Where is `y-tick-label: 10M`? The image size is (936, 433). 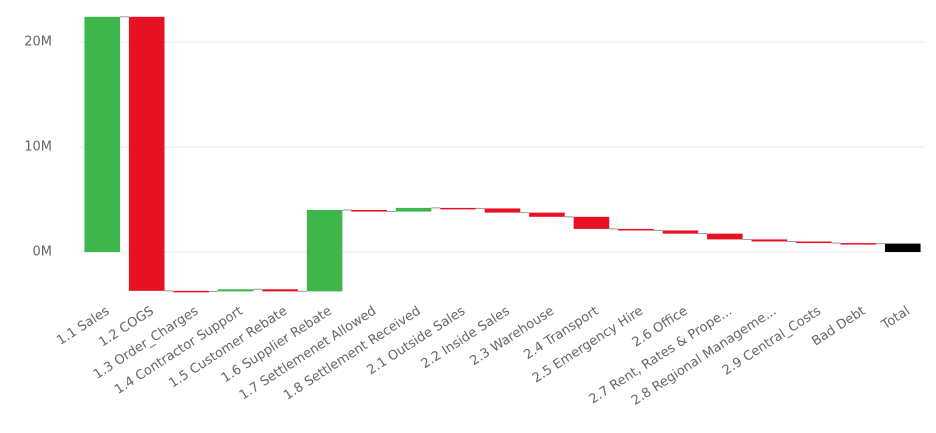
y-tick-label: 10M is located at coordinates (38, 147).